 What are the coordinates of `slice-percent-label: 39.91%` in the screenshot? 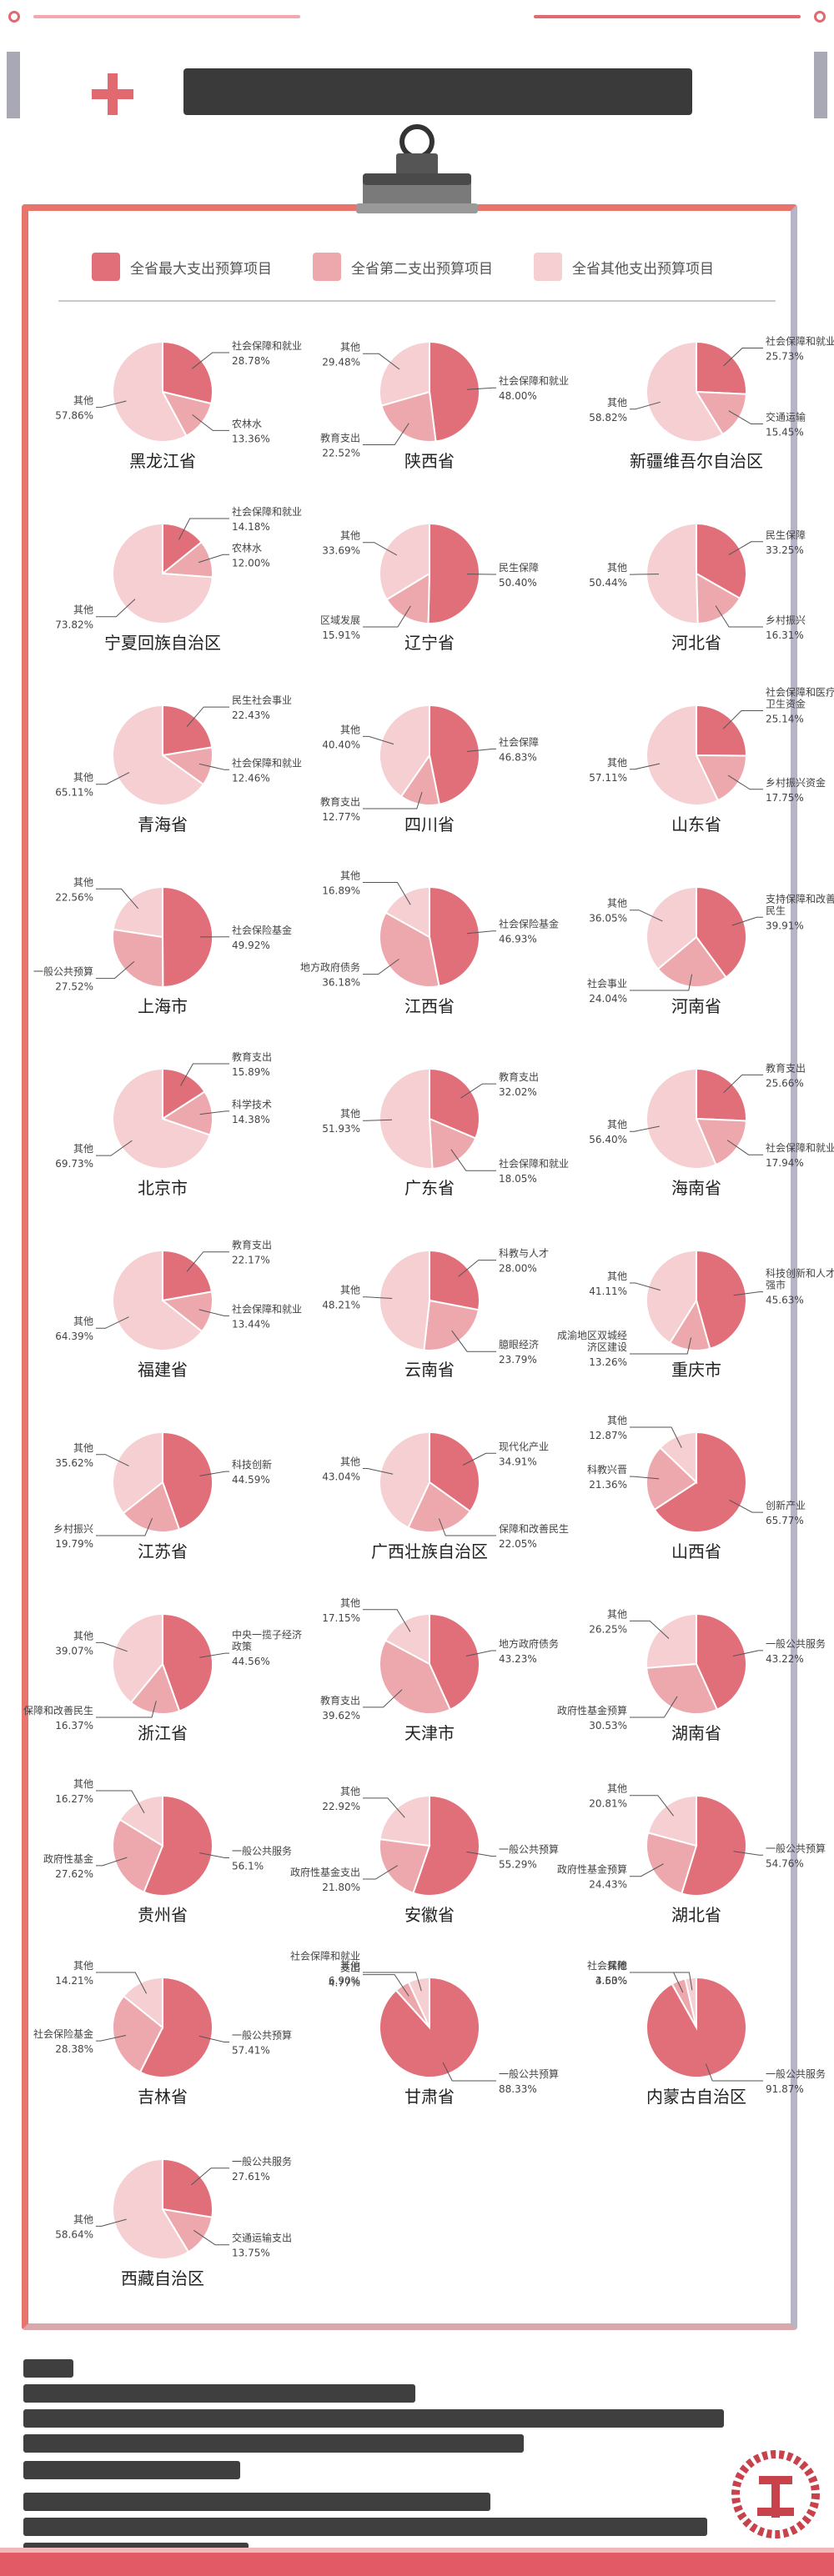 It's located at (785, 925).